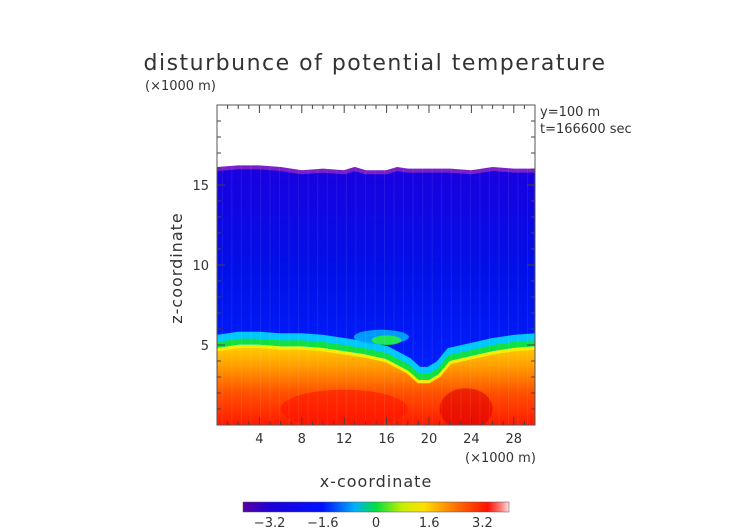 The image size is (752, 532). What do you see at coordinates (200, 266) in the screenshot?
I see `y-tick-label: 10` at bounding box center [200, 266].